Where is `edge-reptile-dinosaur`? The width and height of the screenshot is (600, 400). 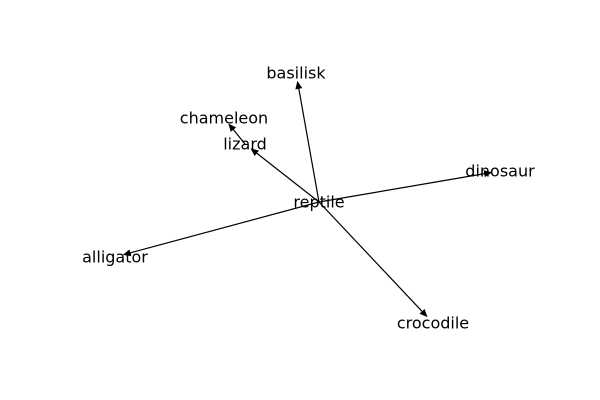 edge-reptile-dinosaur is located at coordinates (402, 187).